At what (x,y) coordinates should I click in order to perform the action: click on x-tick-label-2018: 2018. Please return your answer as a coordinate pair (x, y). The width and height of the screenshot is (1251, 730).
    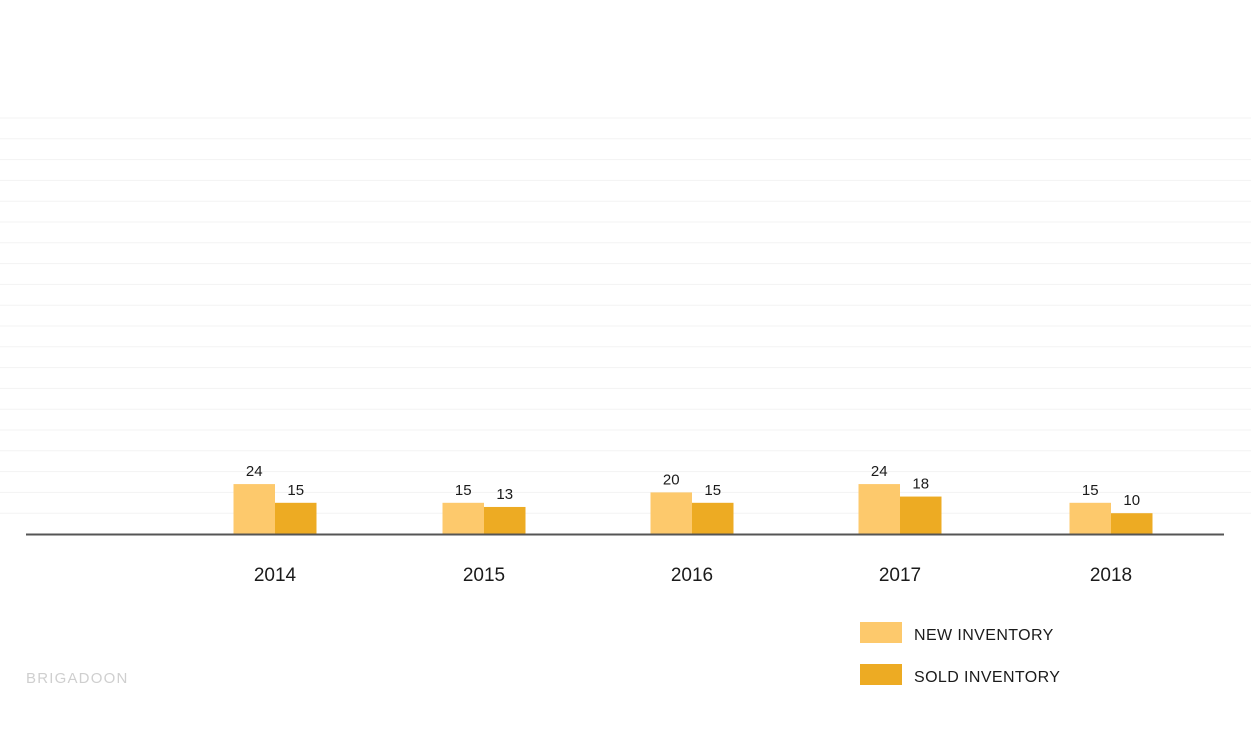
    Looking at the image, I should click on (1111, 575).